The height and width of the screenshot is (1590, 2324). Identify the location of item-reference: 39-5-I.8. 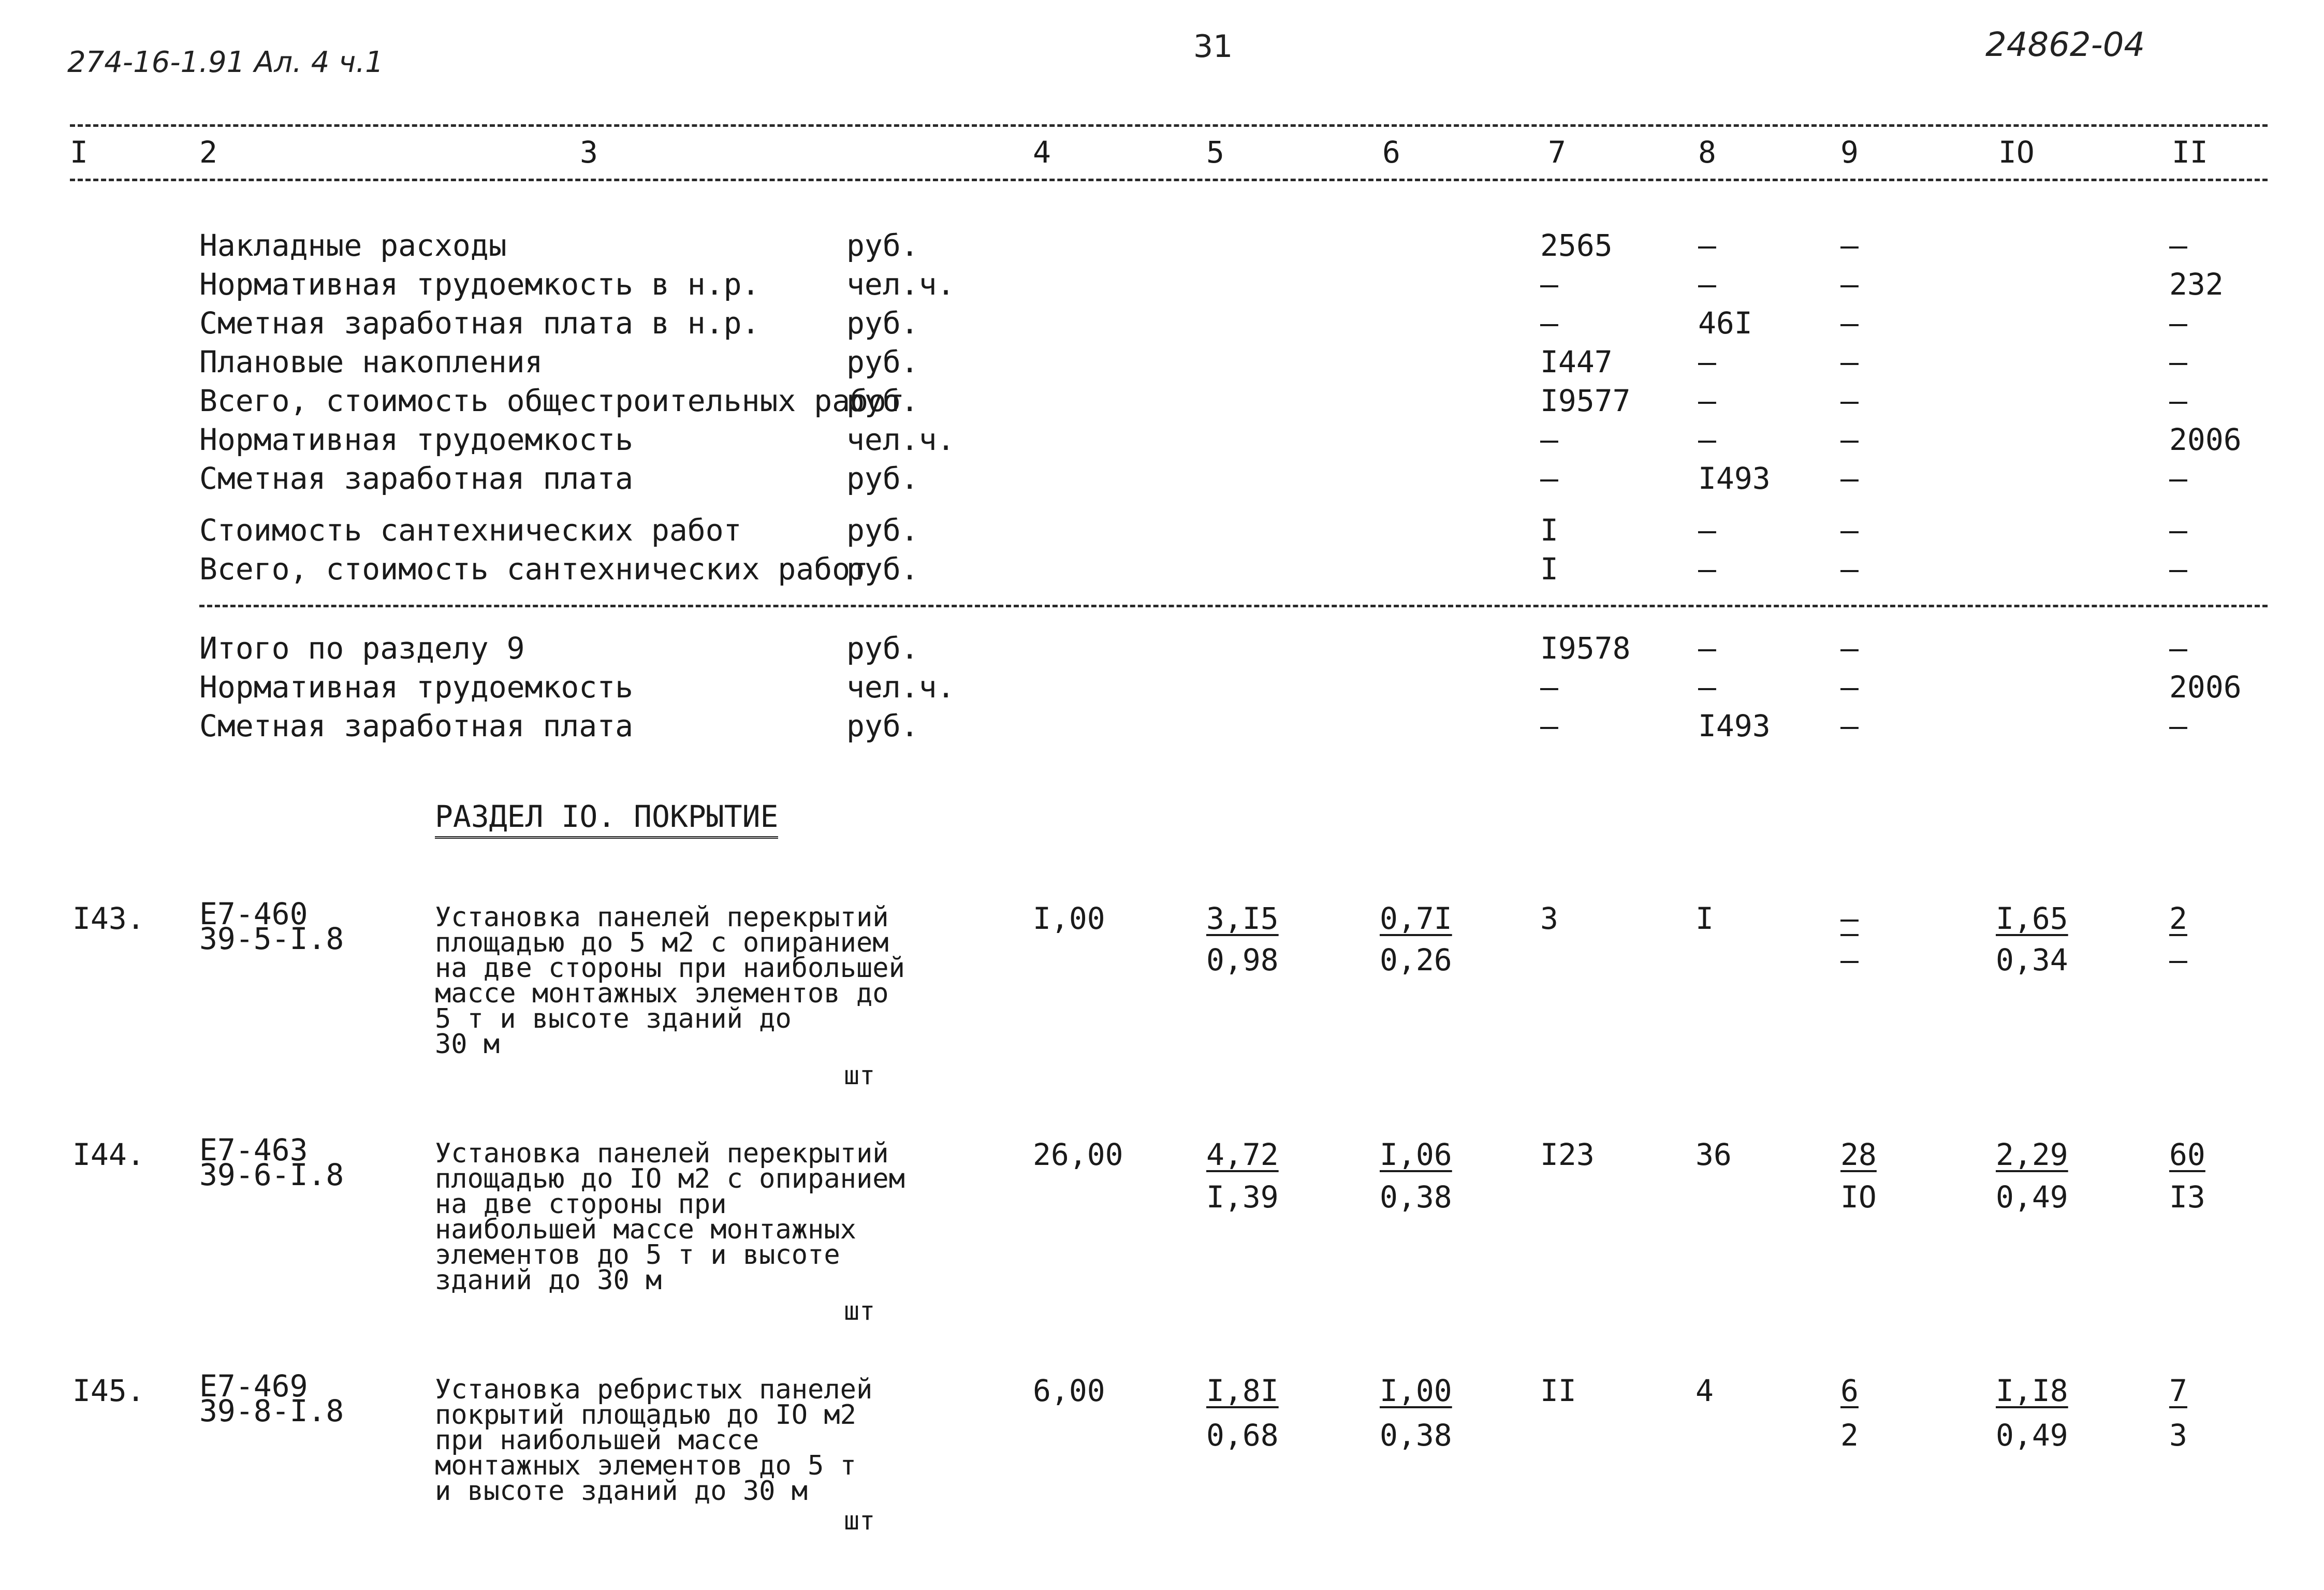
(272, 938).